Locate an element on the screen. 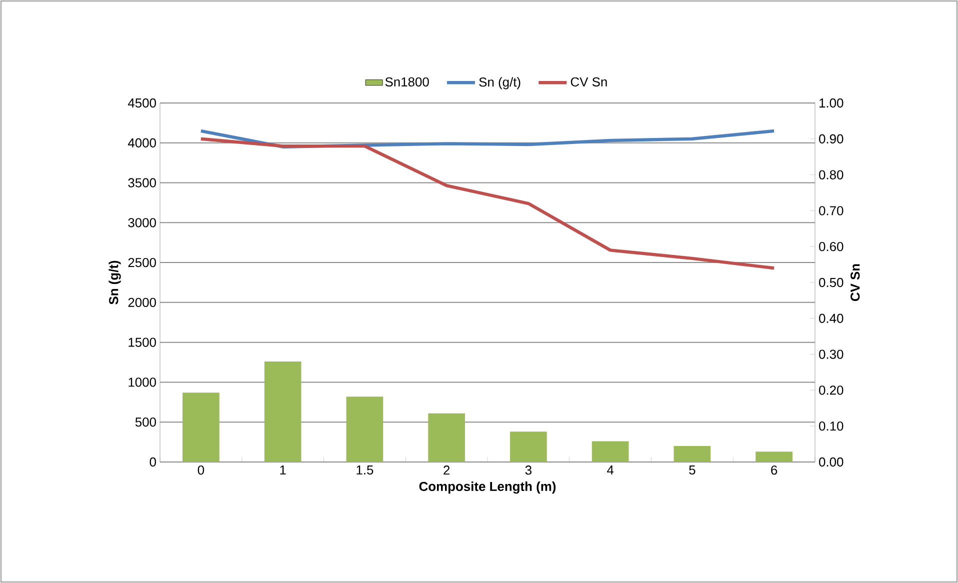 This screenshot has height=583, width=958. x-tick-label: 3 is located at coordinates (528, 470).